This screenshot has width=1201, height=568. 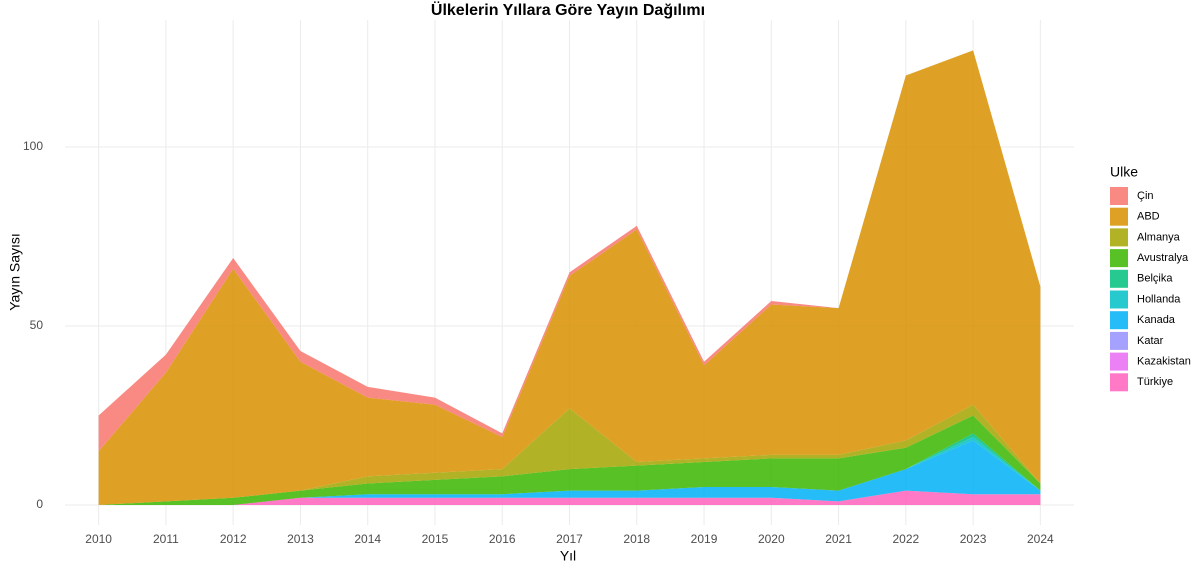 I want to click on legend-label: Kanada, so click(x=1156, y=320).